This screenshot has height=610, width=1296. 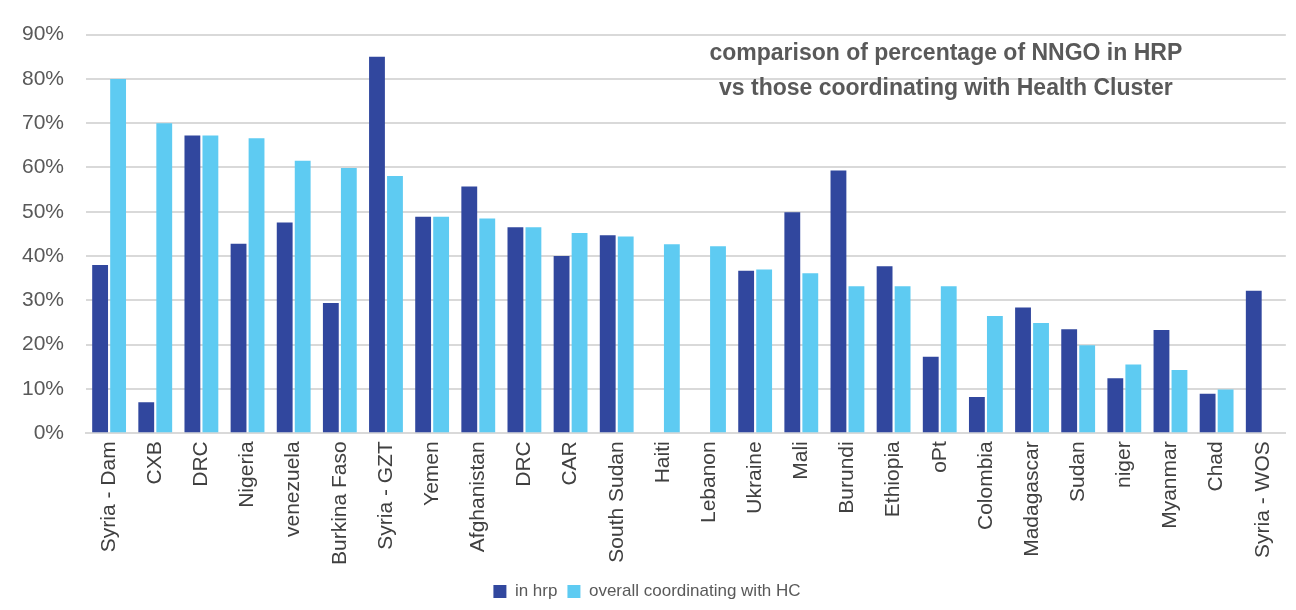 I want to click on x-tick-label: Madagascar, so click(x=1030, y=499).